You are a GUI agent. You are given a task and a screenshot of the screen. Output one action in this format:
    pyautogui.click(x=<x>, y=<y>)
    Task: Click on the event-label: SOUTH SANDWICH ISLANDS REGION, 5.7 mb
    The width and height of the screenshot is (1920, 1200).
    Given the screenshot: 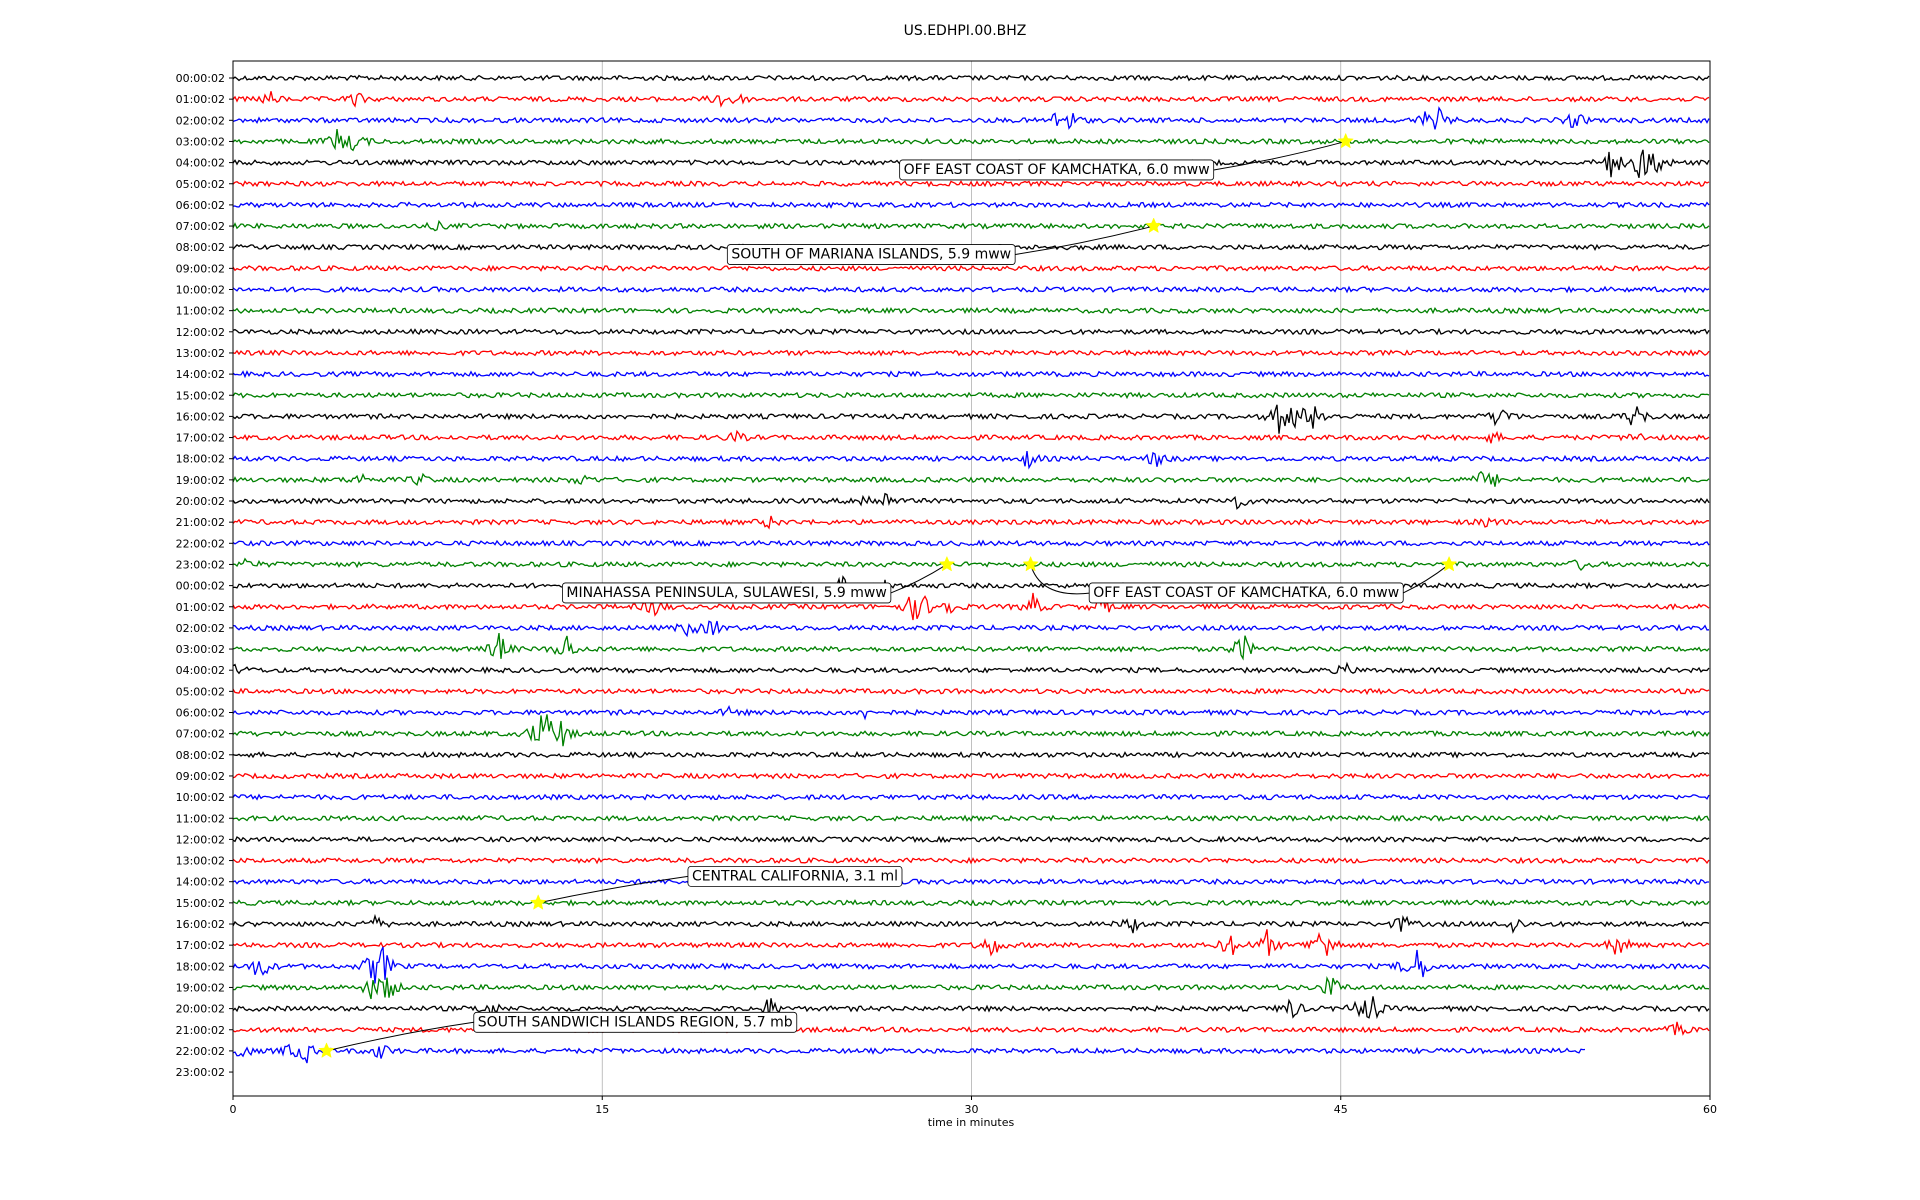 What is the action you would take?
    pyautogui.click(x=635, y=1022)
    